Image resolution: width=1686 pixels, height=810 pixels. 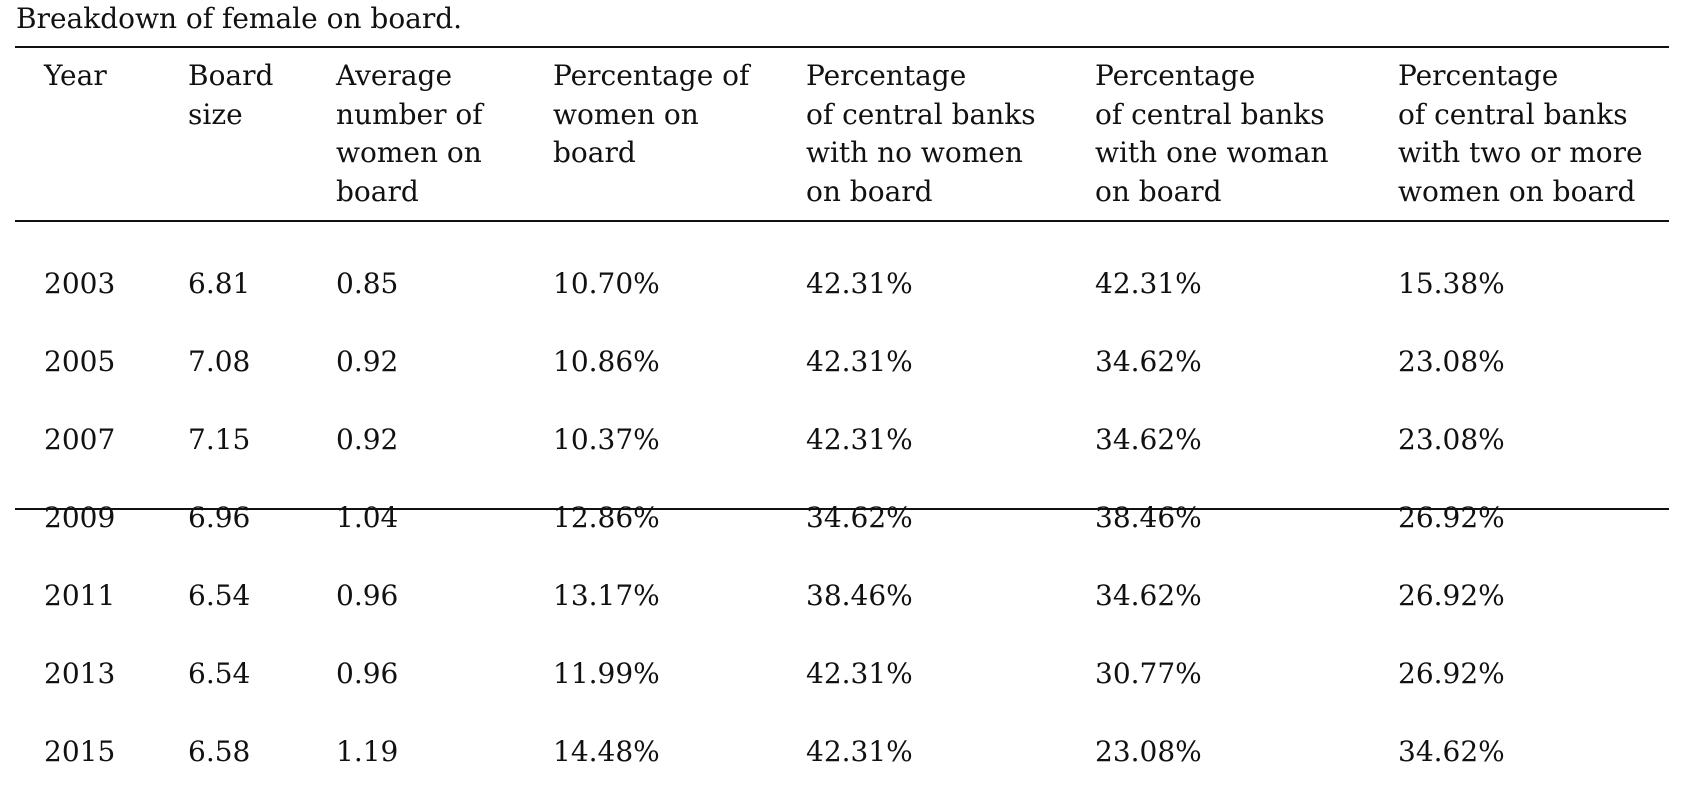 I want to click on column-board-size: 6.81 7.08 7.15 6.96 6.54 6.54 6.58, so click(x=219, y=517).